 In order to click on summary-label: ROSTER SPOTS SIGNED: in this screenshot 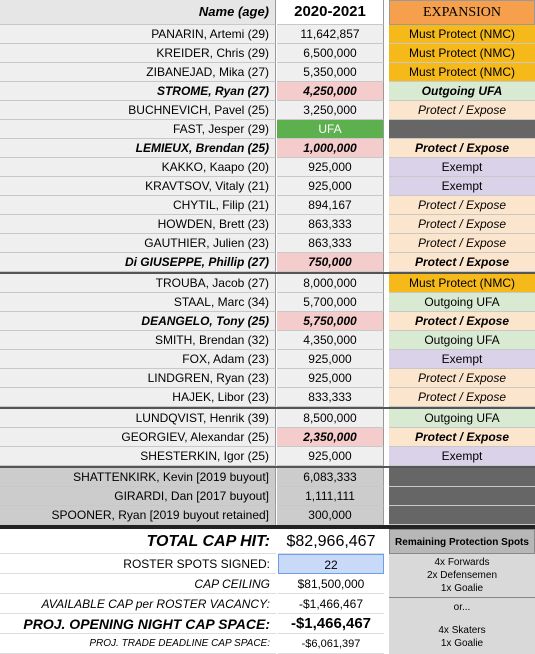, I will do `click(138, 564)`.